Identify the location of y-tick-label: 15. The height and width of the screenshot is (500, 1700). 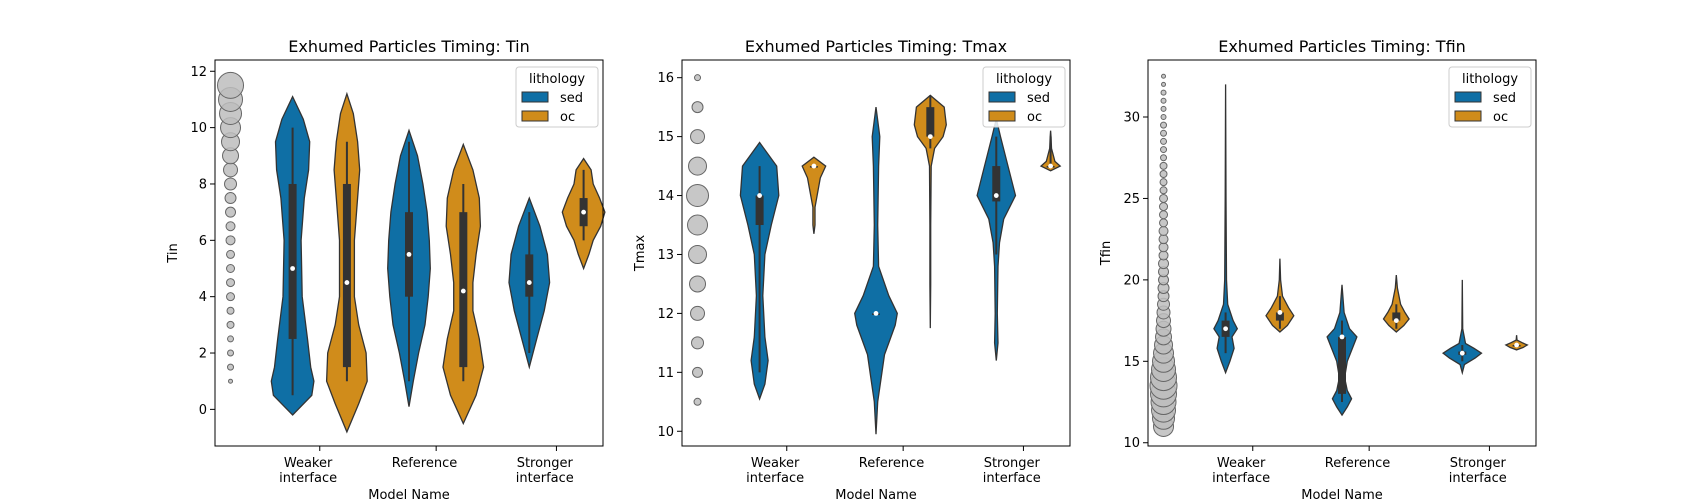
(1131, 362).